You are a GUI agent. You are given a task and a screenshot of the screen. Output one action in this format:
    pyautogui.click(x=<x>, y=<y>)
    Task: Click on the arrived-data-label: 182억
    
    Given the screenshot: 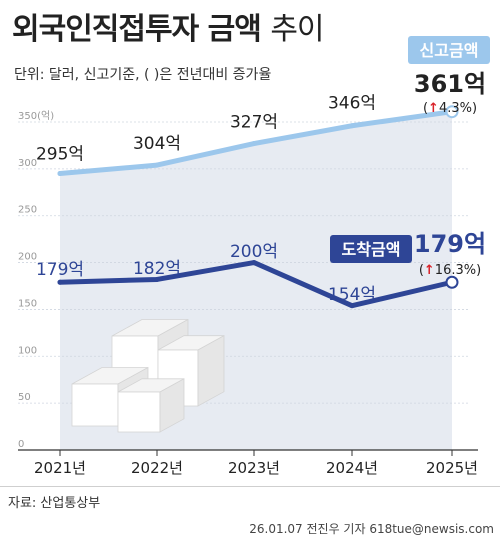 What is the action you would take?
    pyautogui.click(x=157, y=269)
    